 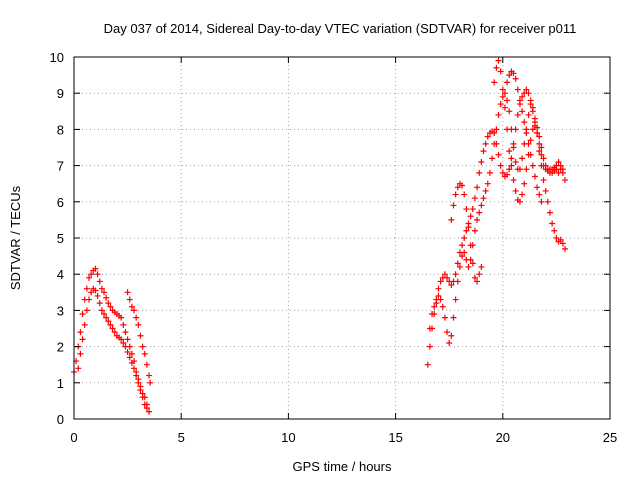 I want to click on y-tick-label: 2, so click(x=60, y=347).